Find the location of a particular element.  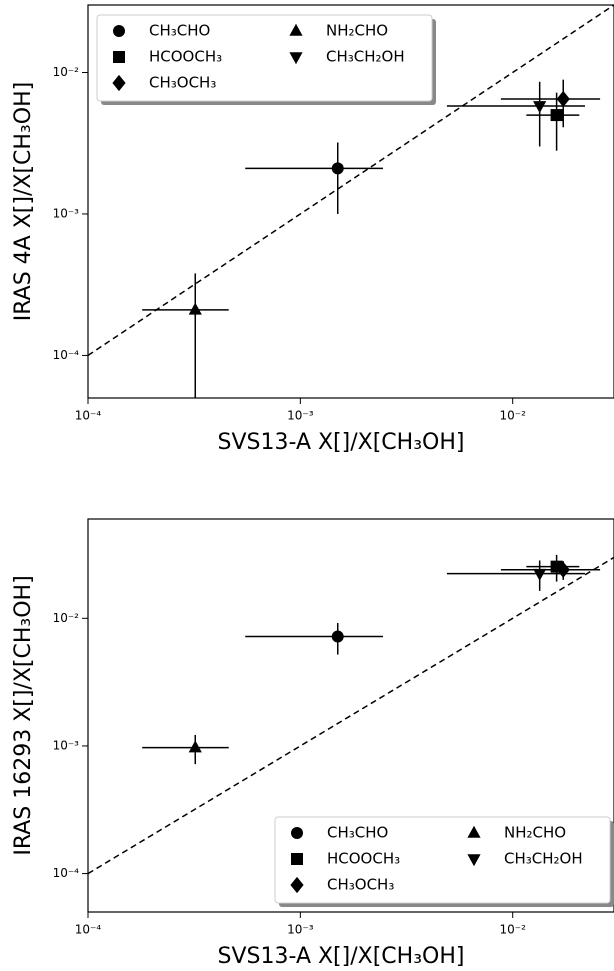

y-axis-label: IRAS 4A X[]/X[CH₃OH] is located at coordinates (23, 201).